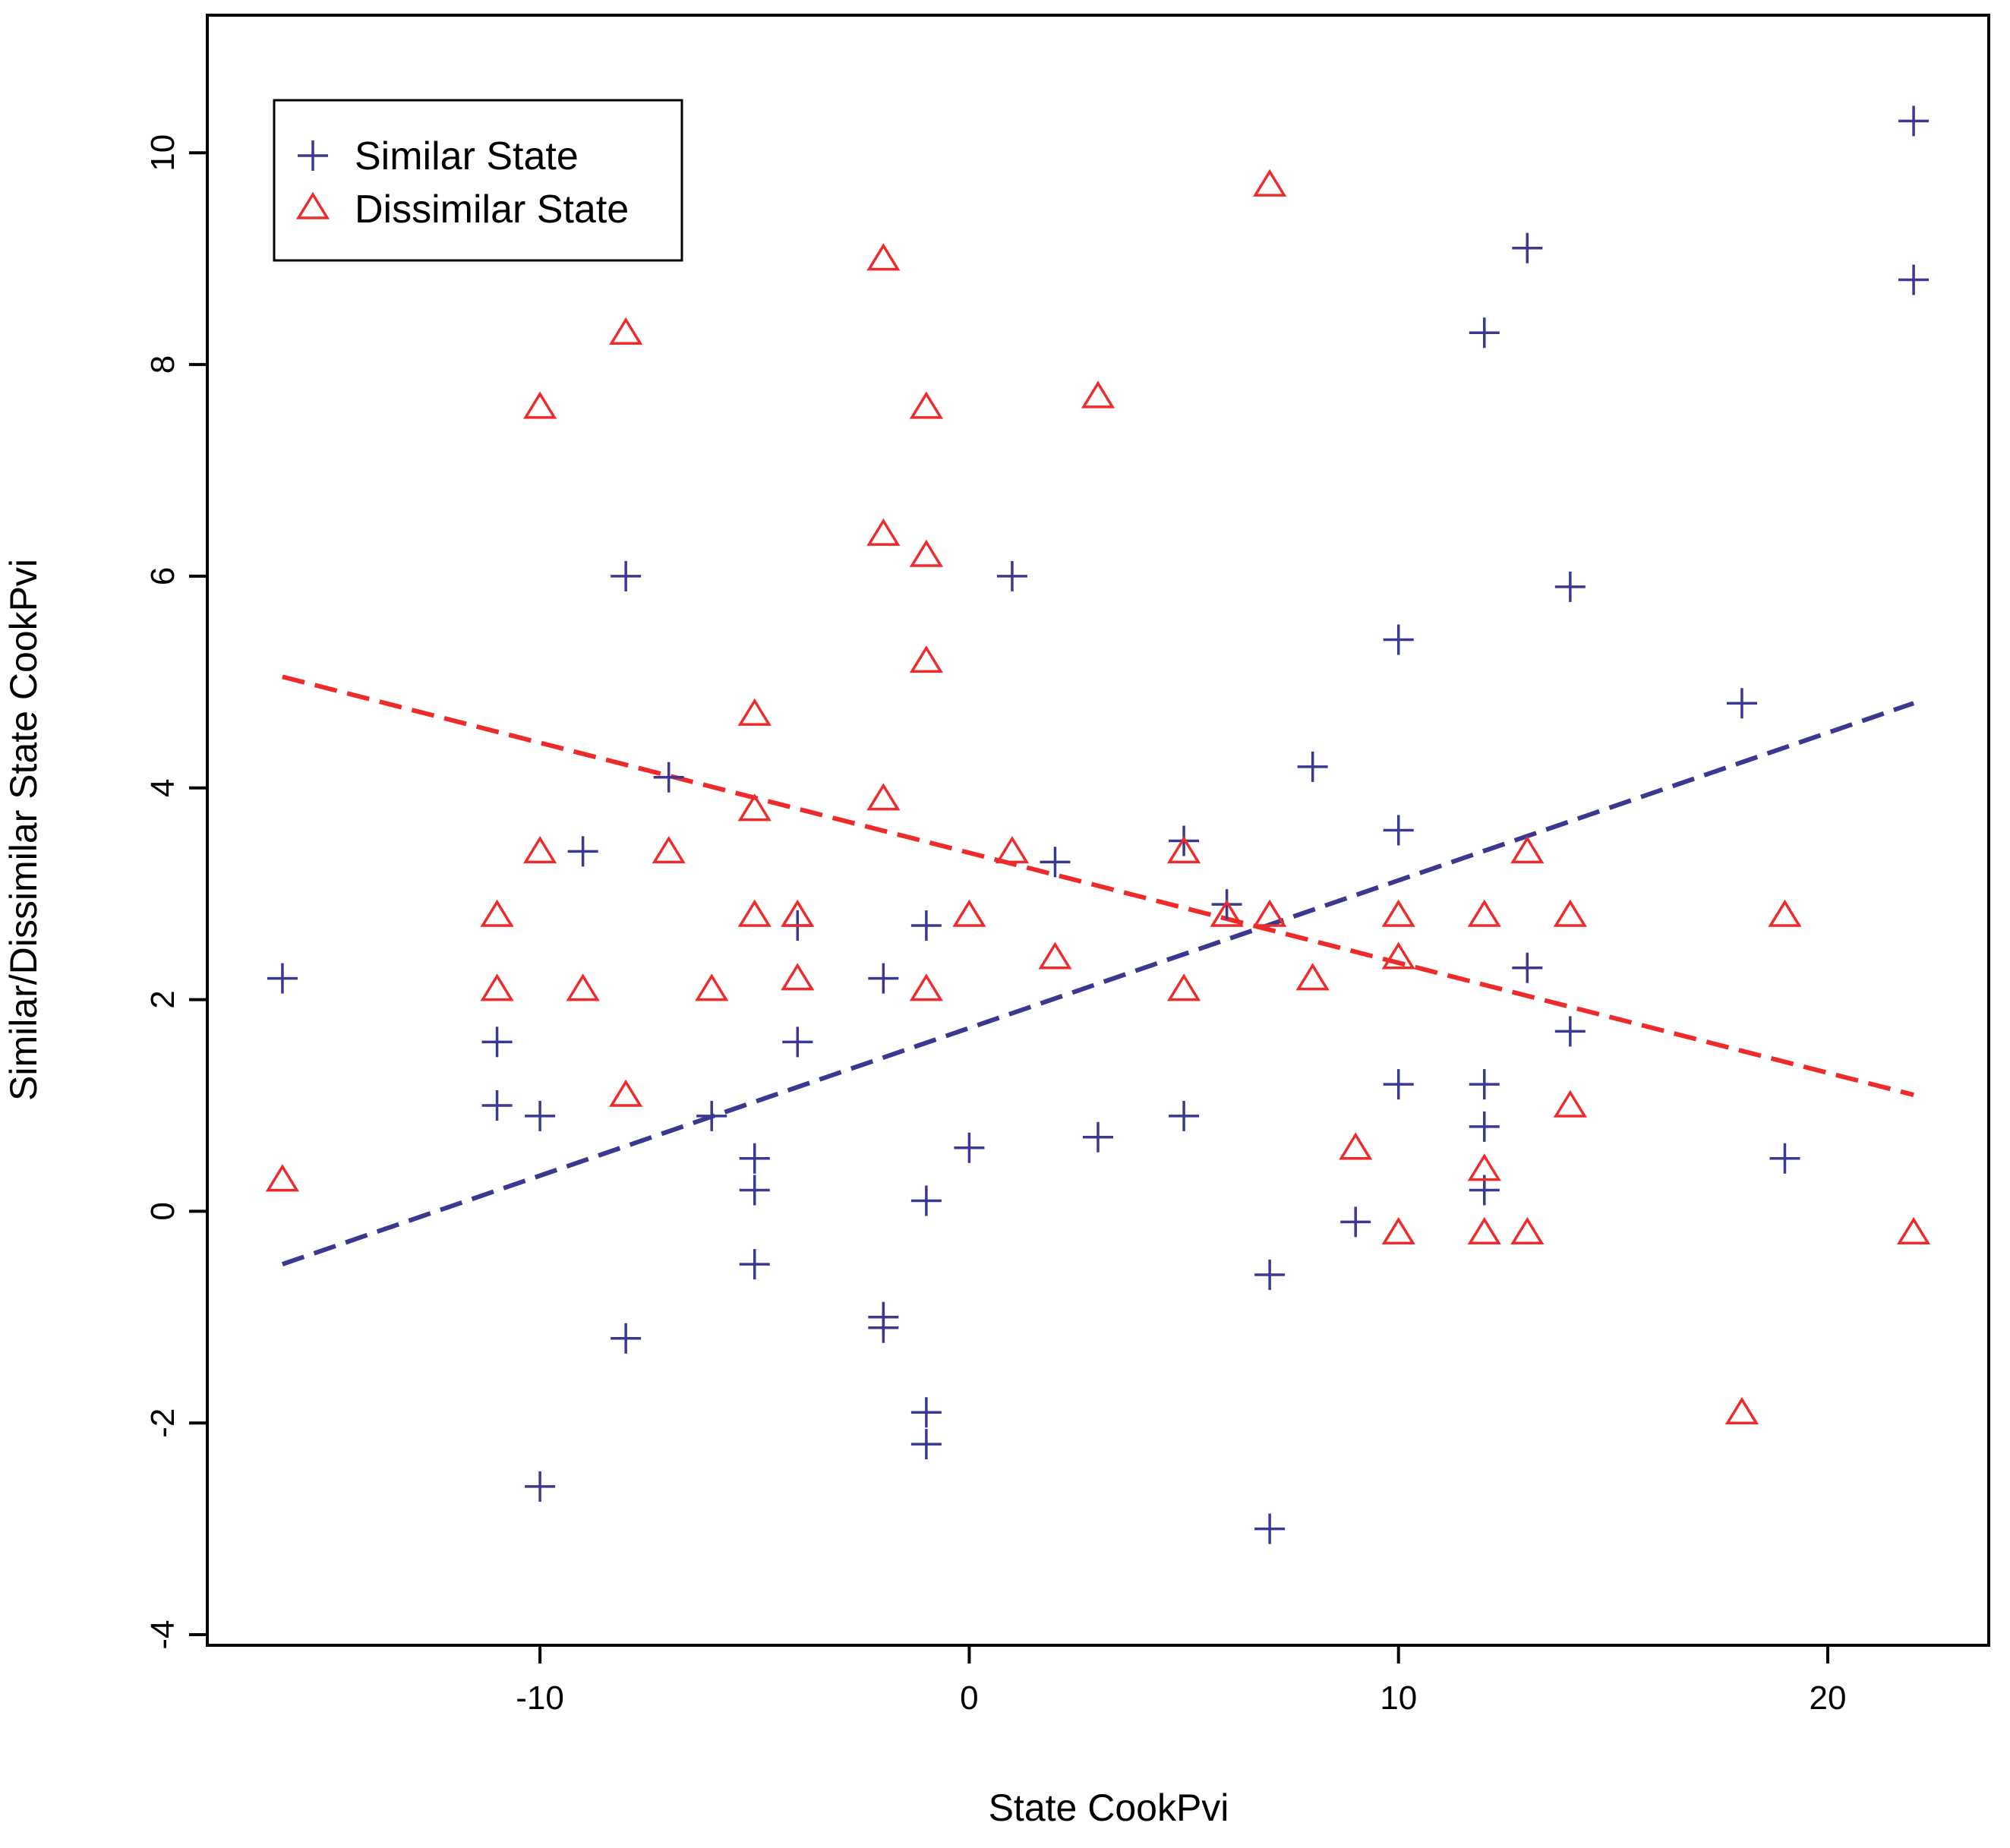  Describe the element at coordinates (467, 156) in the screenshot. I see `legend-label-similar: Similar State` at that location.